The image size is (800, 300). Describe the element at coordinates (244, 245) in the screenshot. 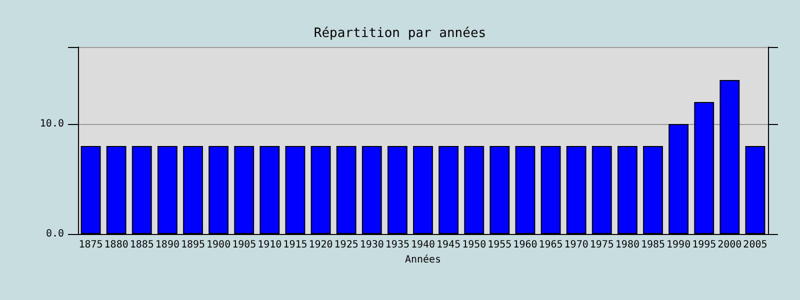

I see `x-tick-label: 1905` at that location.